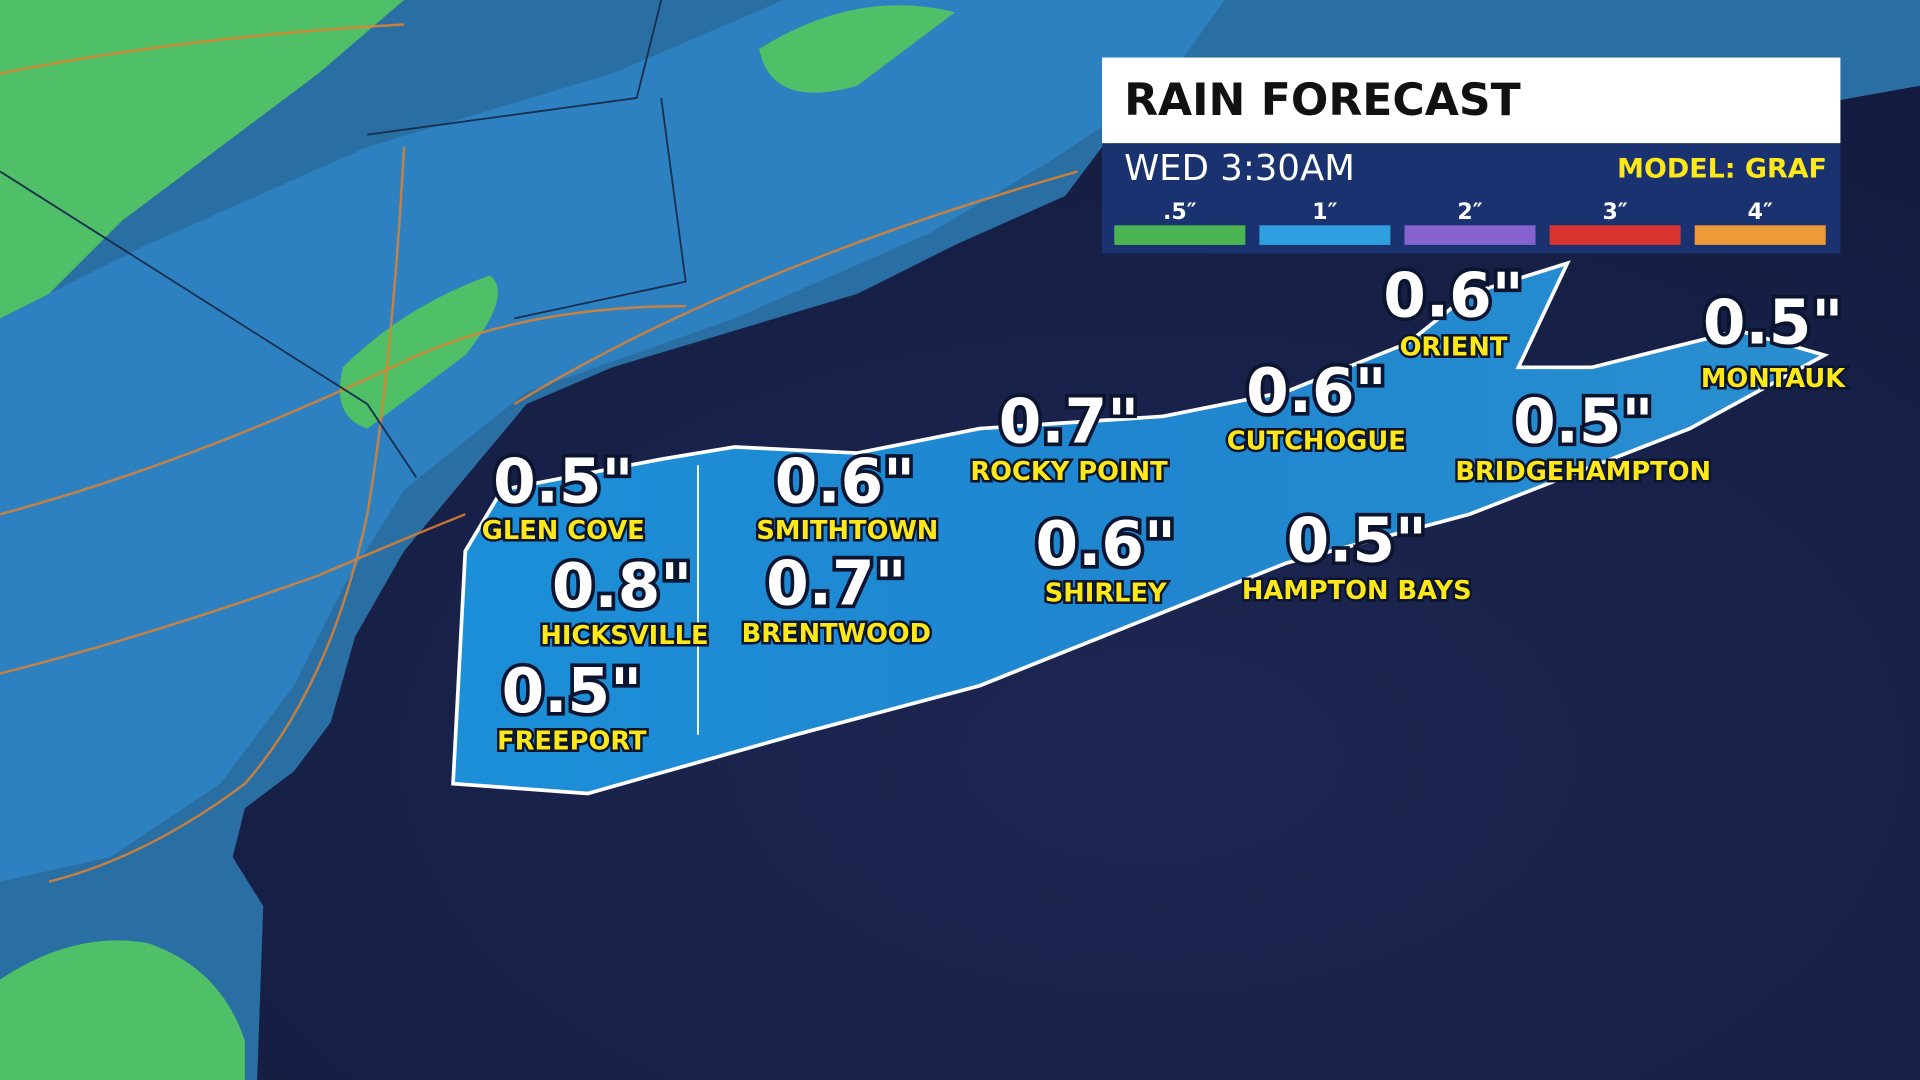 Image resolution: width=1920 pixels, height=1080 pixels. What do you see at coordinates (1069, 472) in the screenshot?
I see `town-name: ROCKY POINT` at bounding box center [1069, 472].